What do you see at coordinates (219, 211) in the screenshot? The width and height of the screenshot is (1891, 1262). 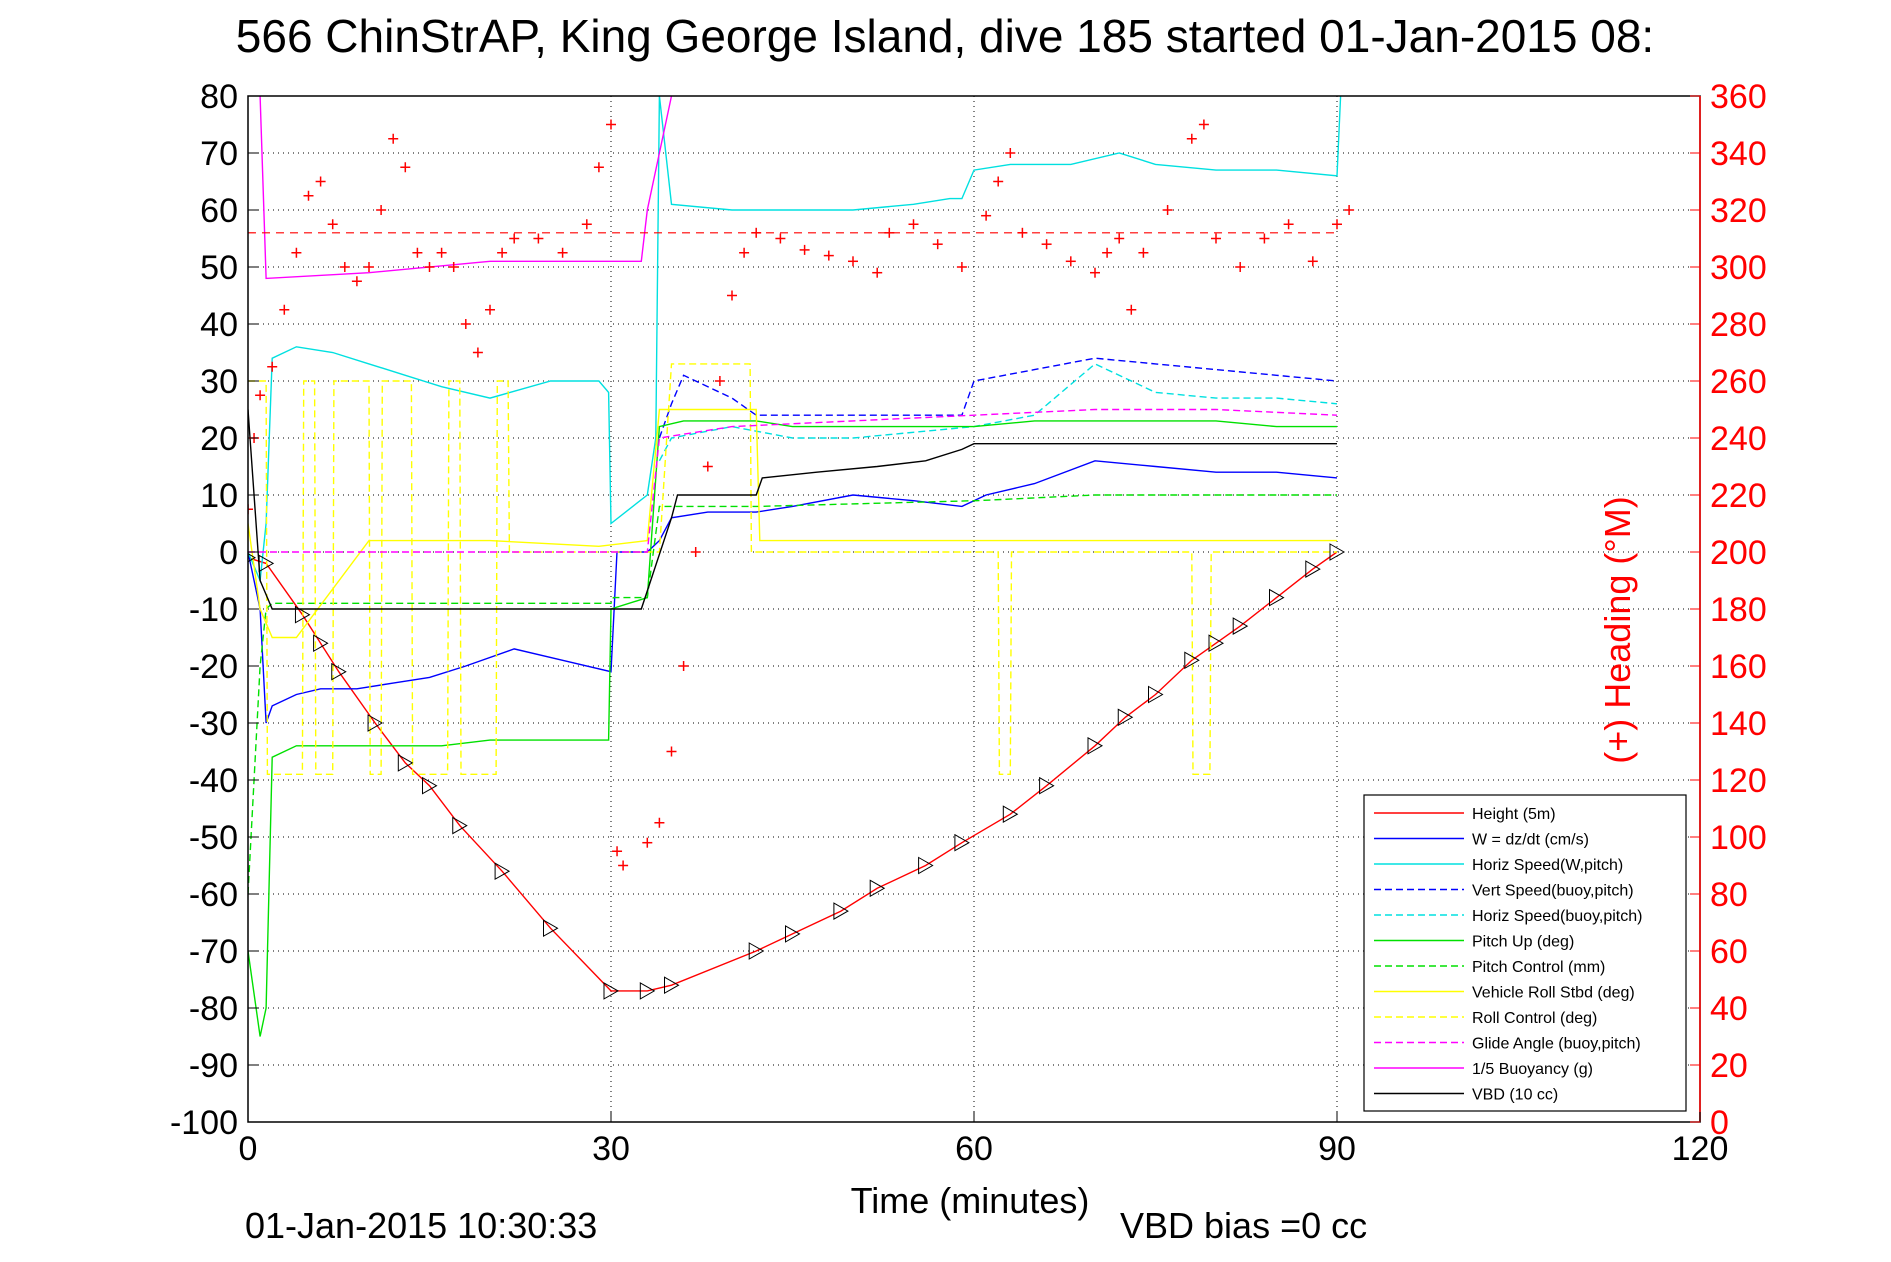 I see `y-tick-label: 60` at bounding box center [219, 211].